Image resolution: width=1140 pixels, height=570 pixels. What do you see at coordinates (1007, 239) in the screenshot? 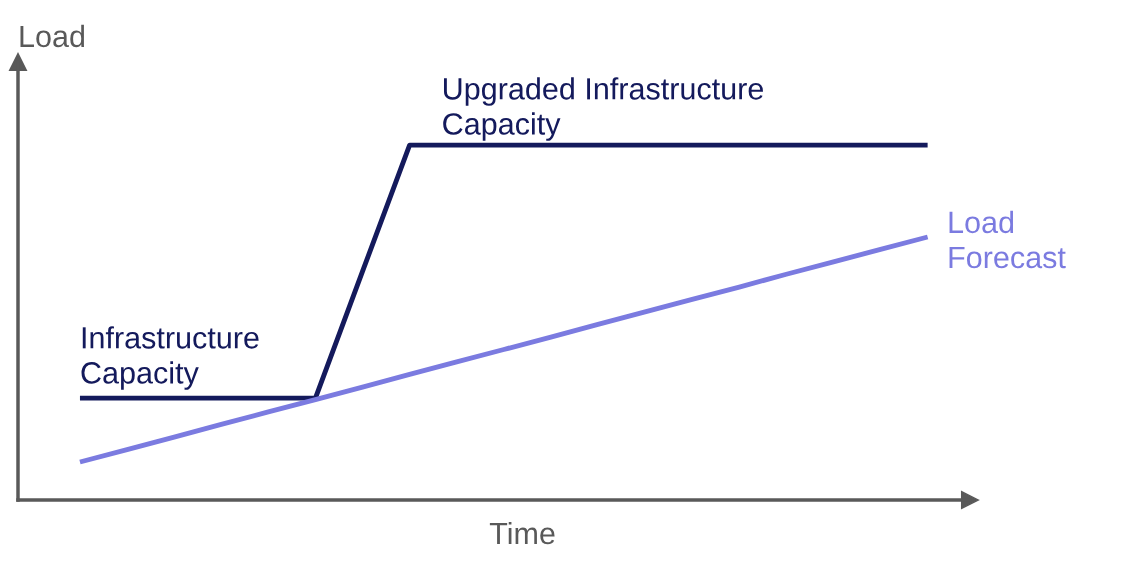
I see `series-label: Load Forecast` at bounding box center [1007, 239].